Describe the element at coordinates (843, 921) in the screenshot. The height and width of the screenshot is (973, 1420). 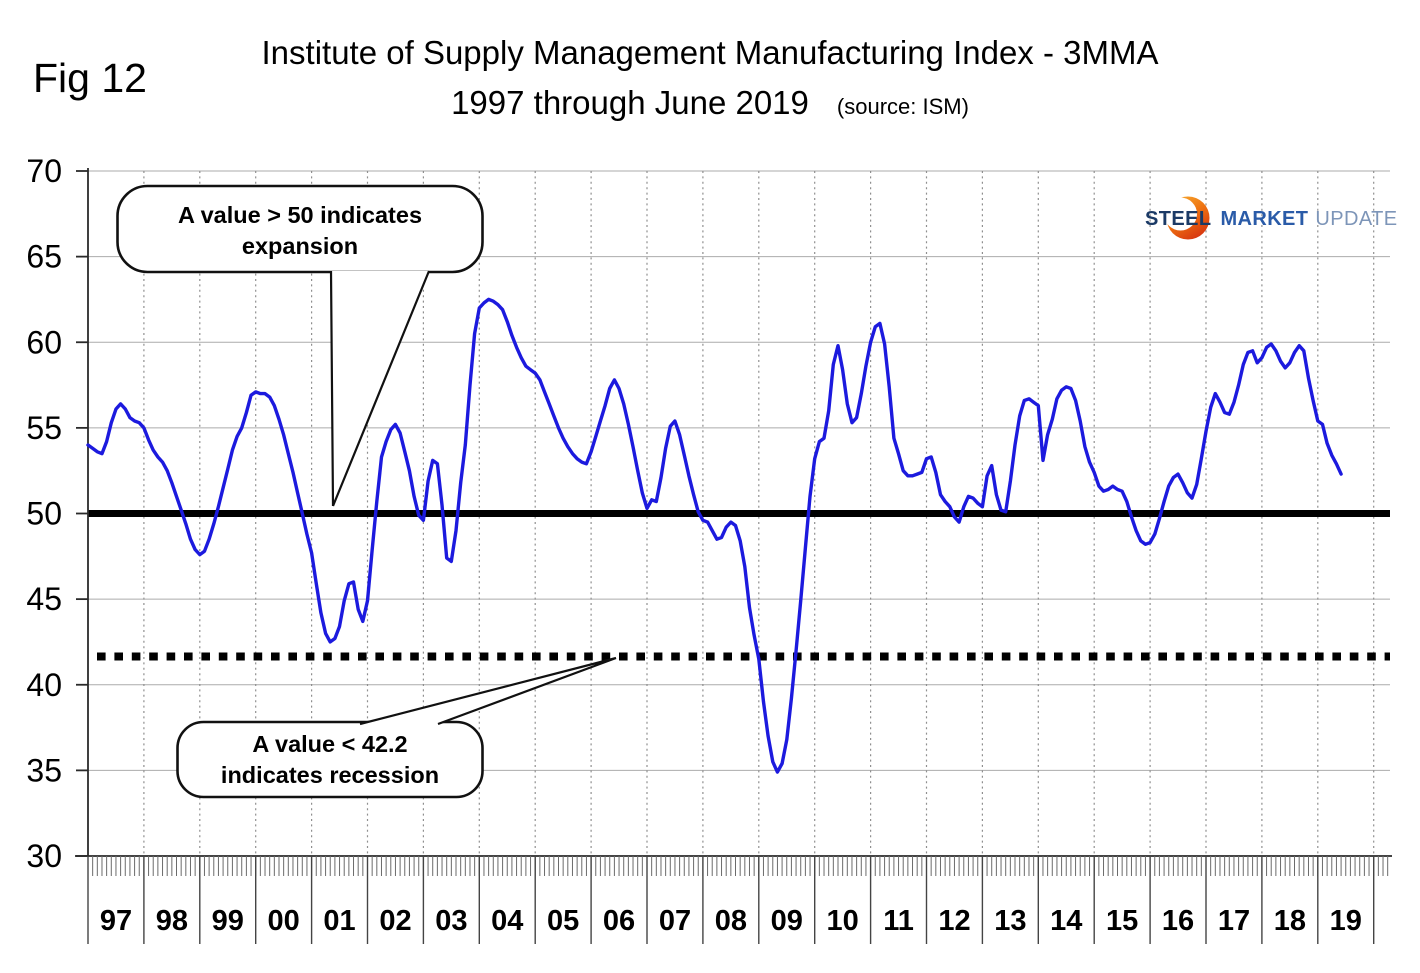
I see `year-label-10: 10` at that location.